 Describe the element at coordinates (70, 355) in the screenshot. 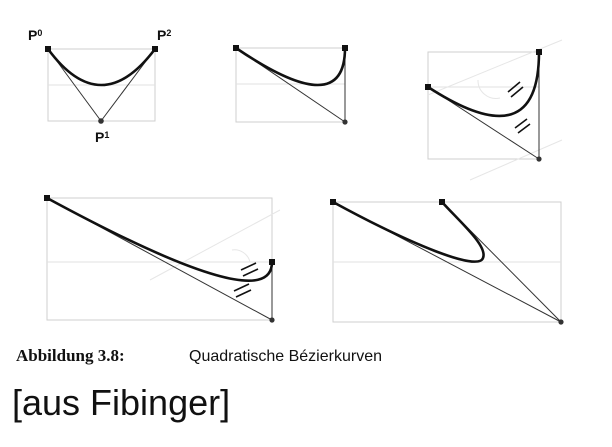

I see `caption-label: Abbildung 3.8:` at that location.